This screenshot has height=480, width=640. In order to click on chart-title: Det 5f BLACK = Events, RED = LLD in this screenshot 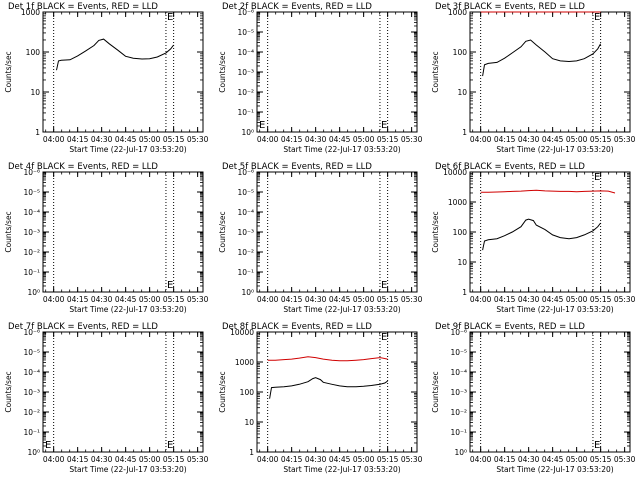, I will do `click(297, 167)`.